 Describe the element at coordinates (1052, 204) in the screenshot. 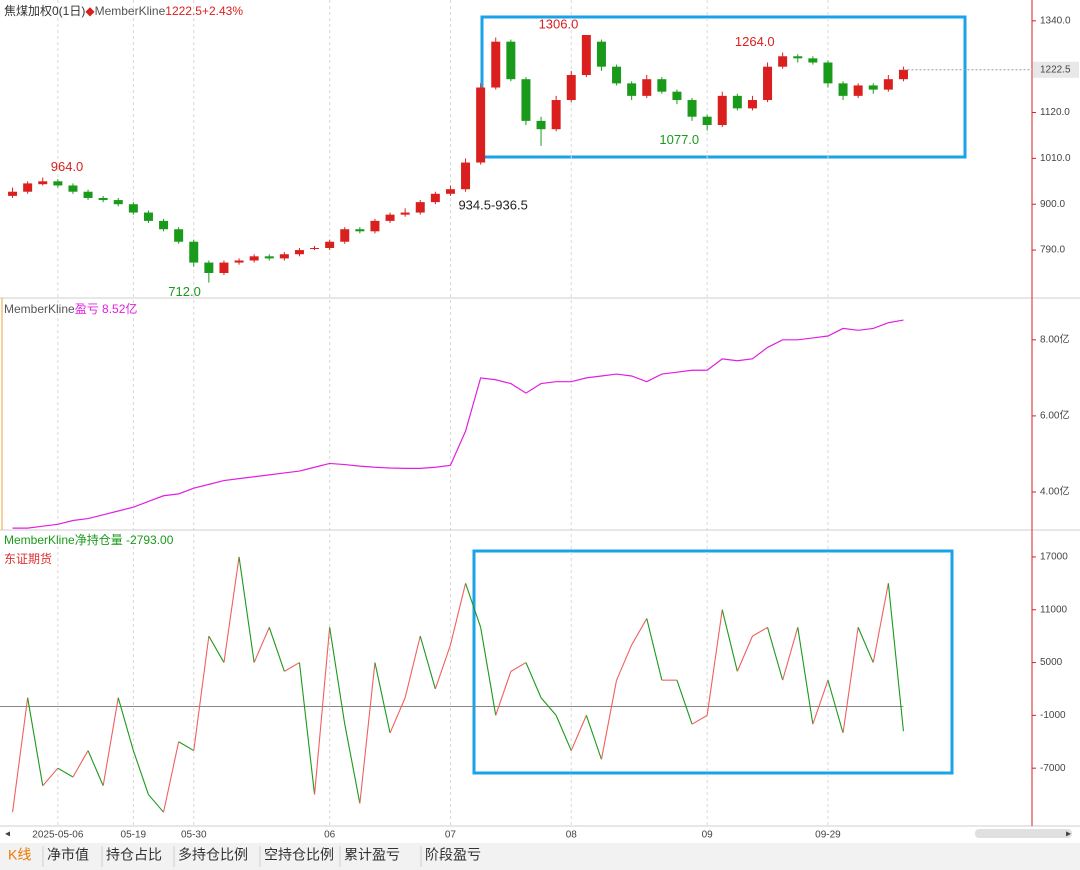

I see `y-tick-label: 900.0` at that location.